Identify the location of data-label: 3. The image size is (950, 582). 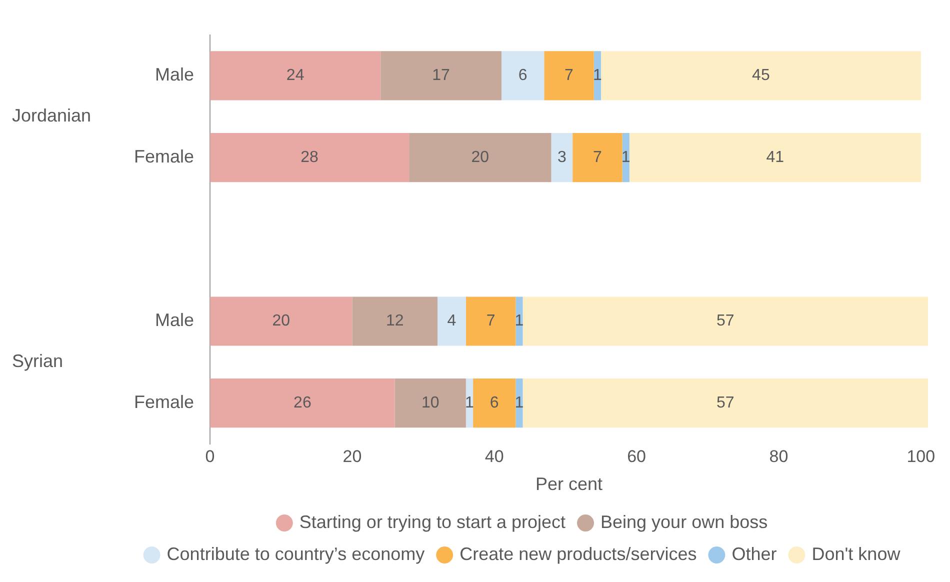
(561, 157).